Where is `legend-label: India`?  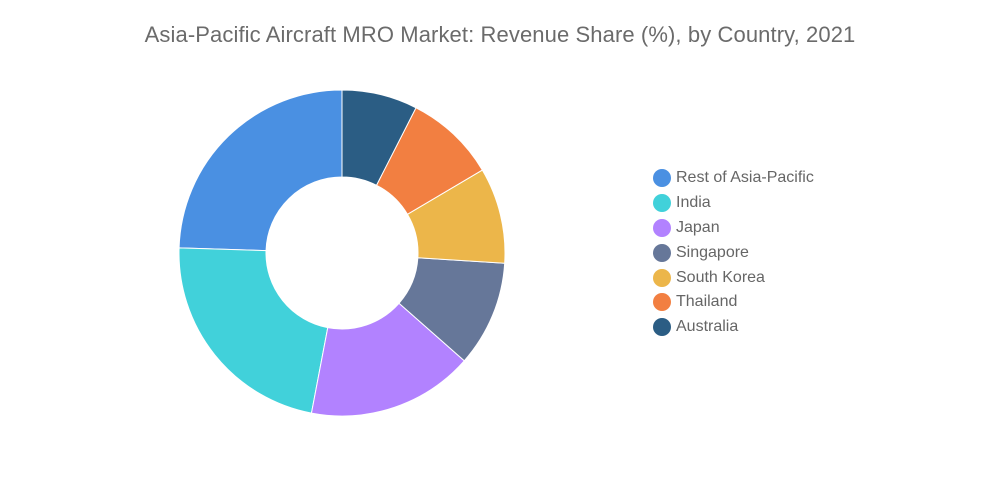
legend-label: India is located at coordinates (693, 203).